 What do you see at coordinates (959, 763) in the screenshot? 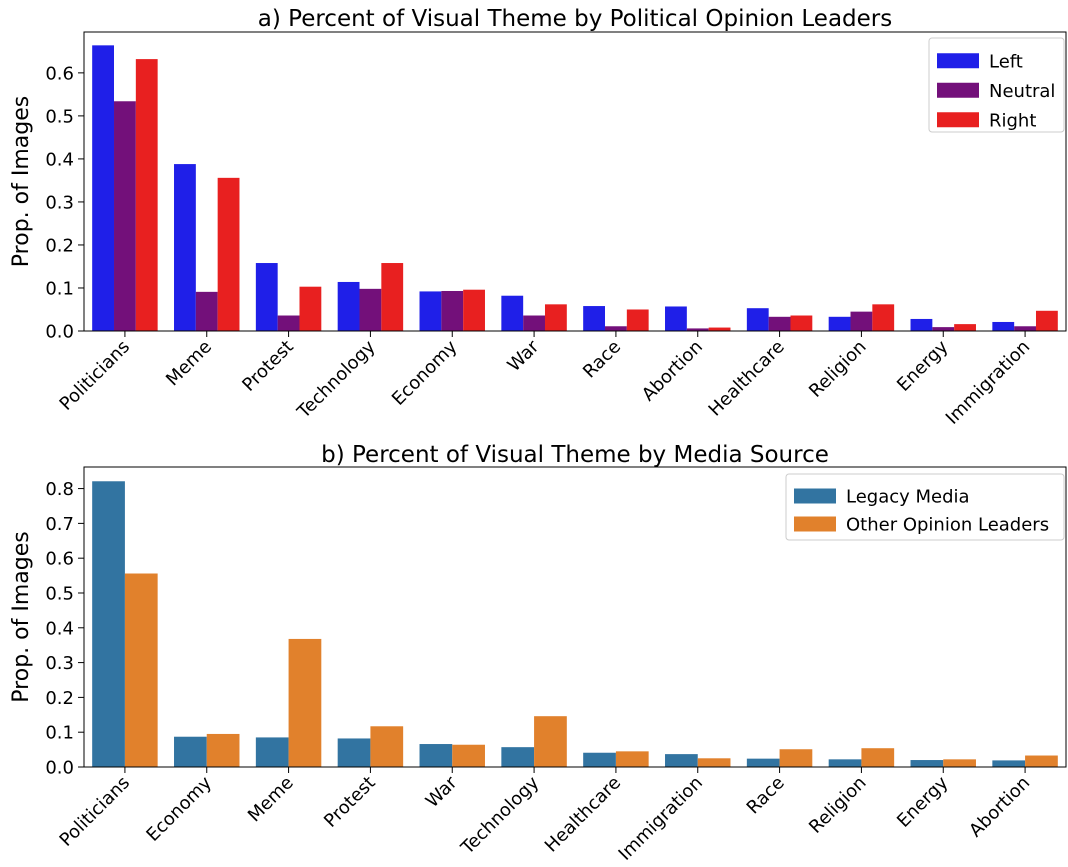
I see `bar-other-opinion-leaders-energy` at bounding box center [959, 763].